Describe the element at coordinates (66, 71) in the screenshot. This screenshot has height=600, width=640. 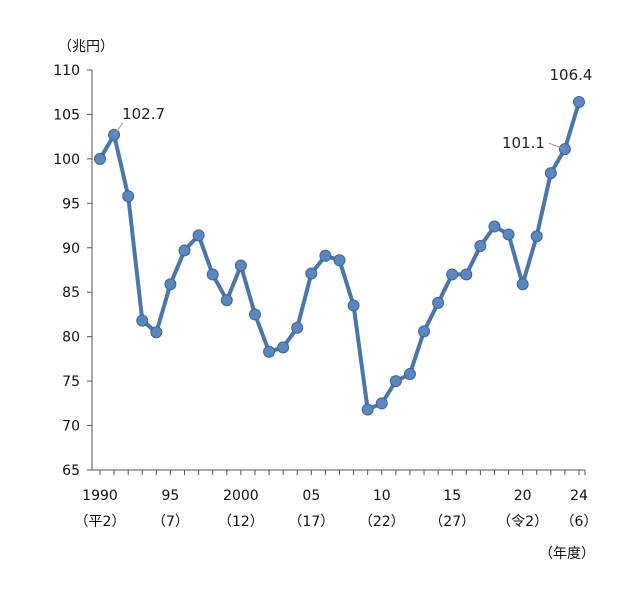
I see `y-tick-label: 110` at that location.